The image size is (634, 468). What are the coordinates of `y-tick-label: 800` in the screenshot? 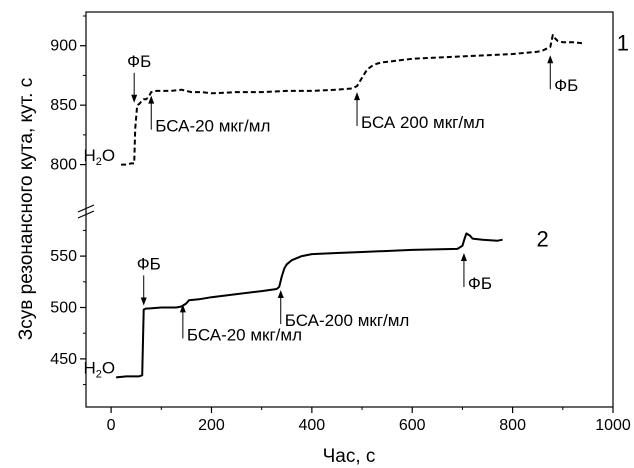 It's located at (63, 165).